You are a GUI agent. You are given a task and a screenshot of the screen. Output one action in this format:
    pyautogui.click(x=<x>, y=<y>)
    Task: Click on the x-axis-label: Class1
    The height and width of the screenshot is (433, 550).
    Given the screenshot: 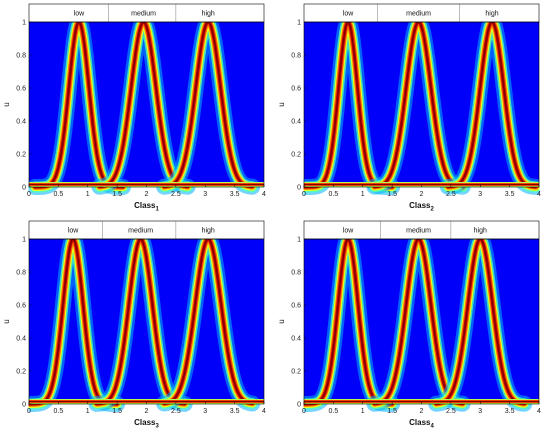 What is the action you would take?
    pyautogui.click(x=146, y=207)
    